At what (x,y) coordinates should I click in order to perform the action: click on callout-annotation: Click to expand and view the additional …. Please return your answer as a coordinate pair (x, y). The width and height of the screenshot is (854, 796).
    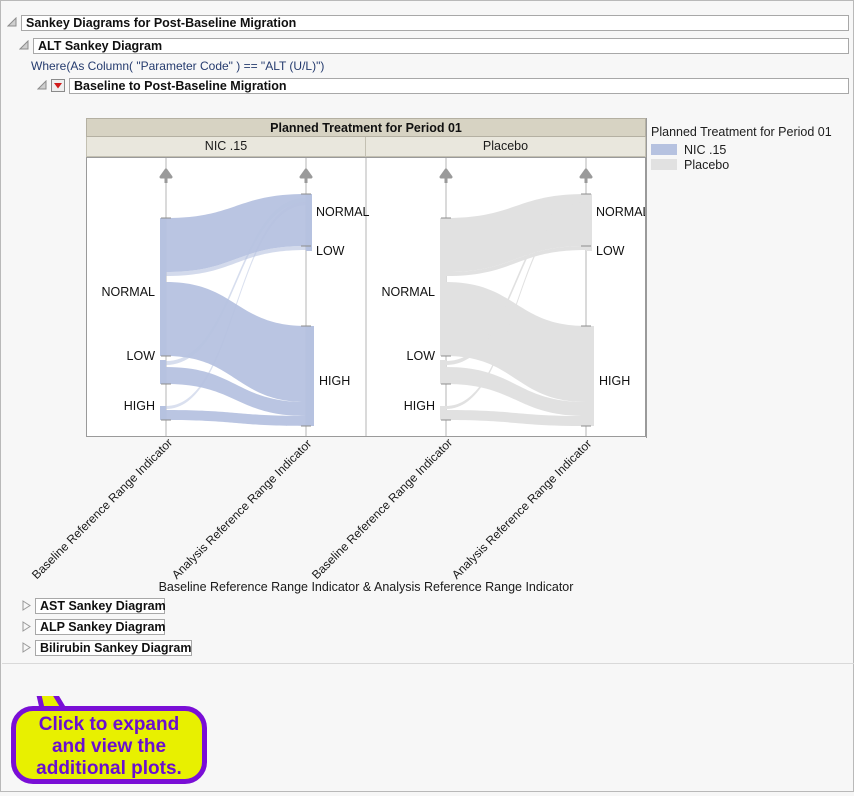
    Looking at the image, I should click on (111, 741).